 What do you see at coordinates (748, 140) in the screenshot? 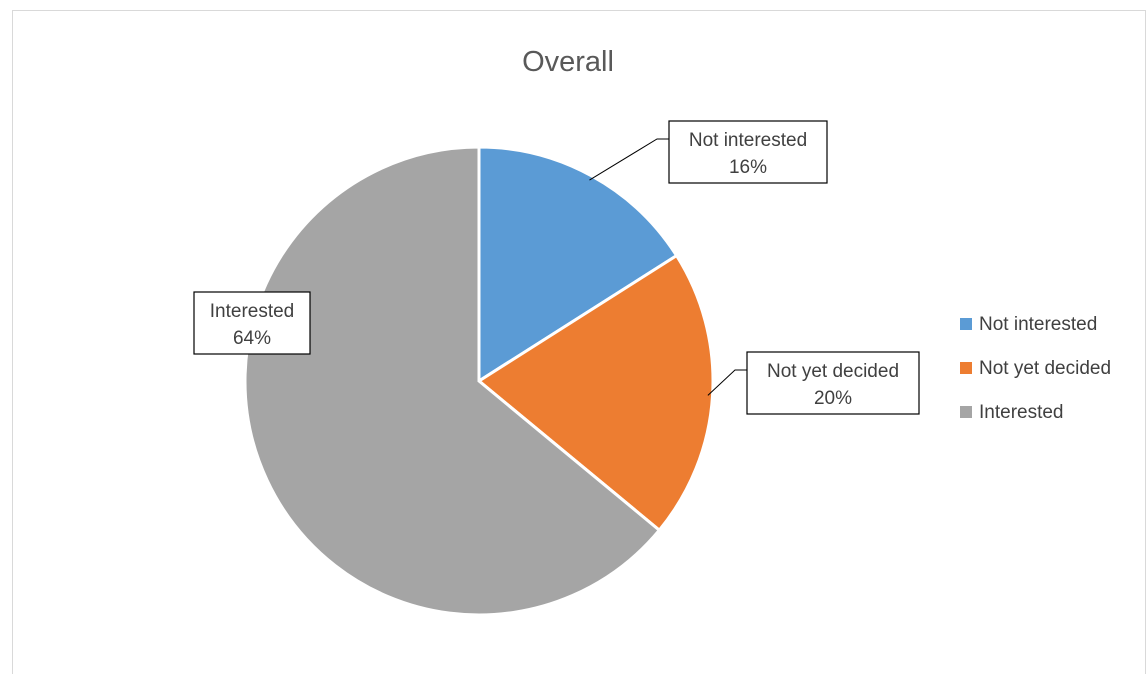
I see `data-label-category: Not interested` at bounding box center [748, 140].